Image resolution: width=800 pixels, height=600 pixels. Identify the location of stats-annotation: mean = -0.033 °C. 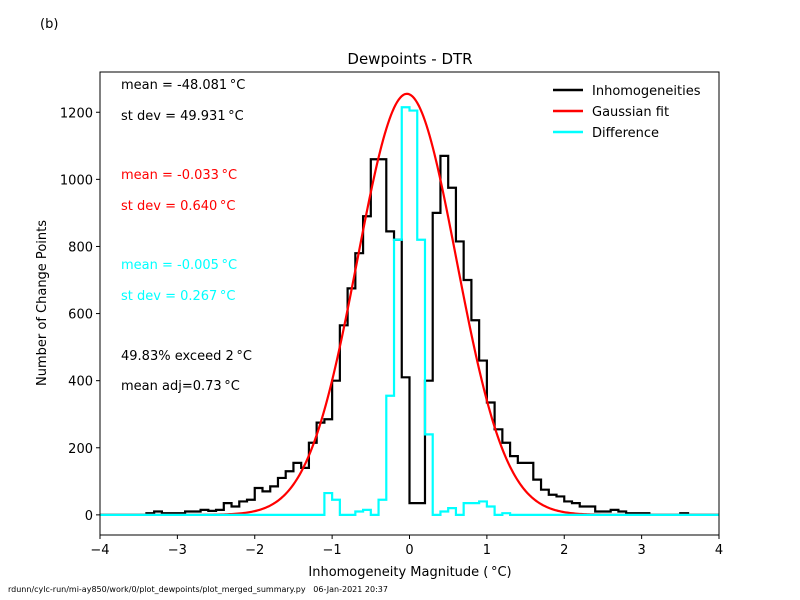
(179, 175).